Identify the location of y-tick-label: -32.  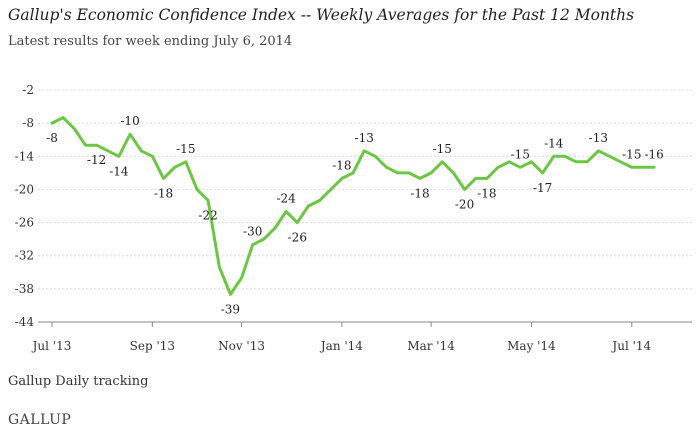
(24, 256).